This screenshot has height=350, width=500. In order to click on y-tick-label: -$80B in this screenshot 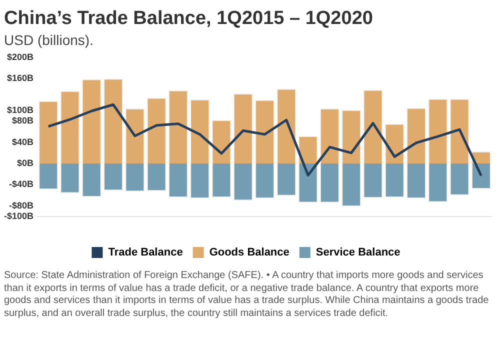, I will do `click(21, 205)`.